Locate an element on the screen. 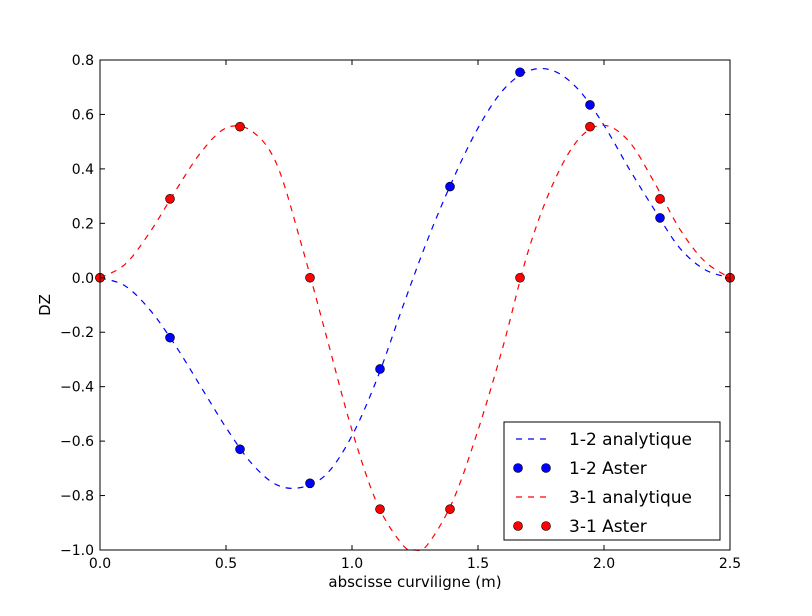 The width and height of the screenshot is (812, 616). y-tick-label: −0.4 is located at coordinates (77, 388).